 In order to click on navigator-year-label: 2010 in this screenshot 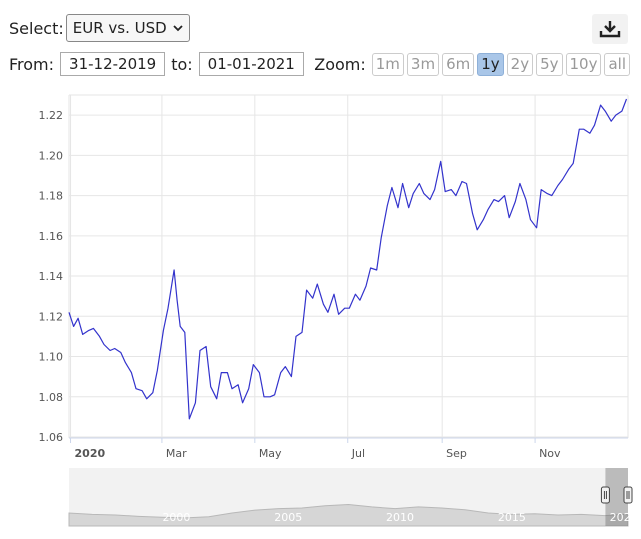, I will do `click(400, 517)`.